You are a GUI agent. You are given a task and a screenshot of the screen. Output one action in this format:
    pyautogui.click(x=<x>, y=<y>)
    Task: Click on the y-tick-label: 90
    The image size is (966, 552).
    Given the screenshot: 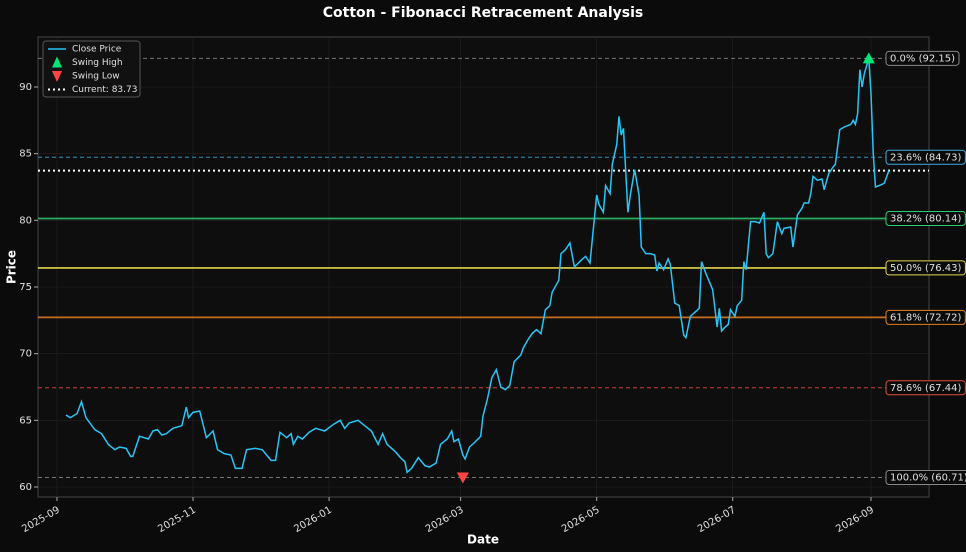 What is the action you would take?
    pyautogui.click(x=25, y=87)
    